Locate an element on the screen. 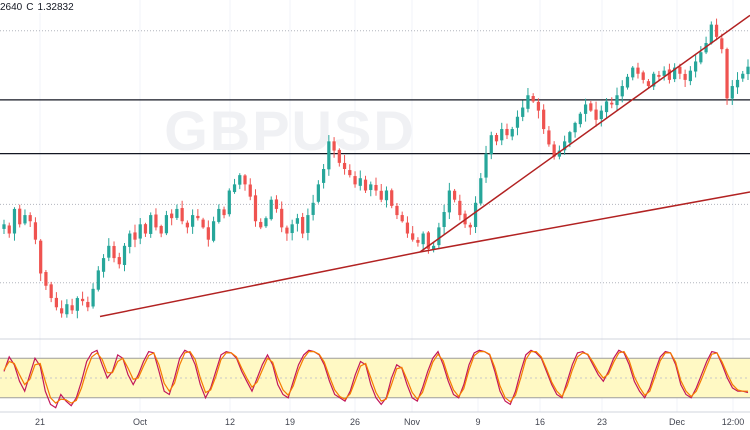 The height and width of the screenshot is (430, 750). x-tick-label: 12 is located at coordinates (230, 422).